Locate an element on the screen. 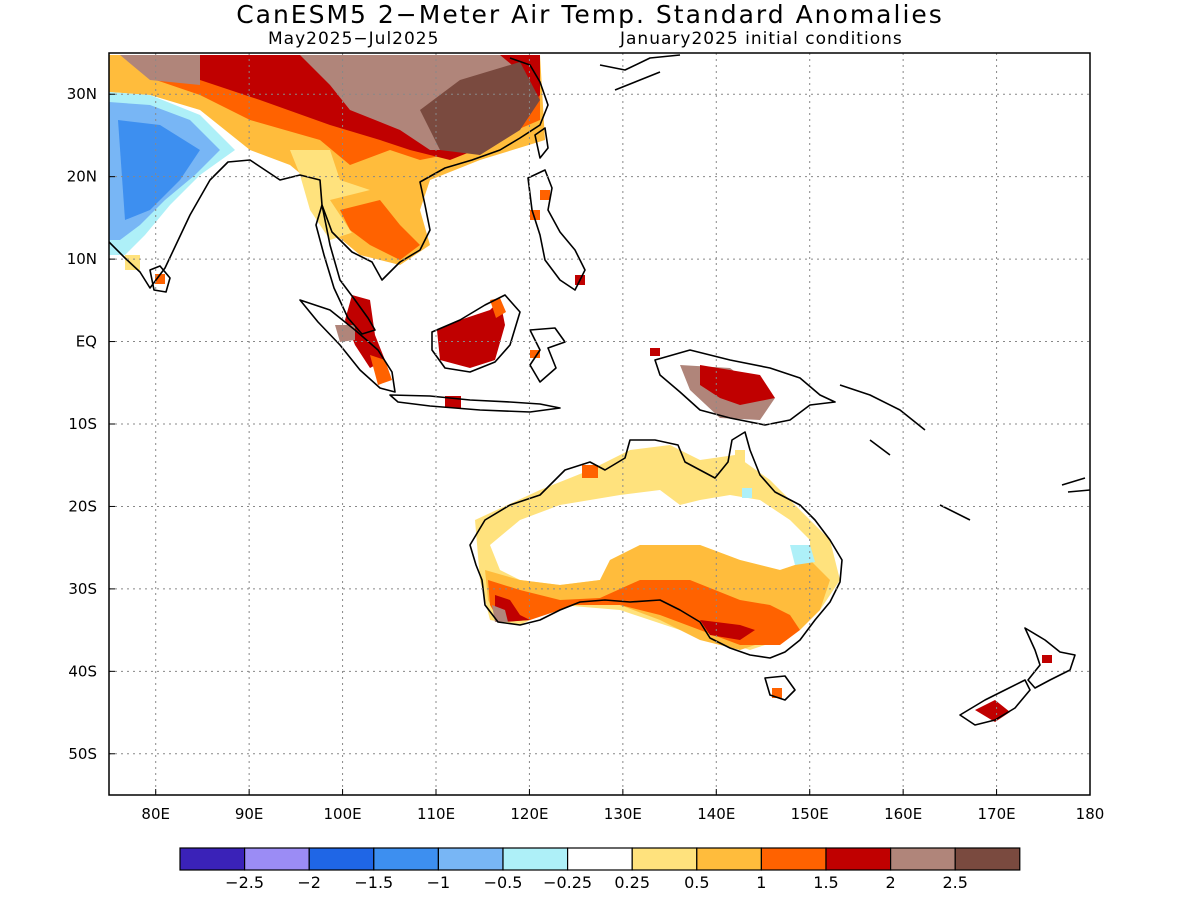  colorbar-label: 1.5 is located at coordinates (825, 882).